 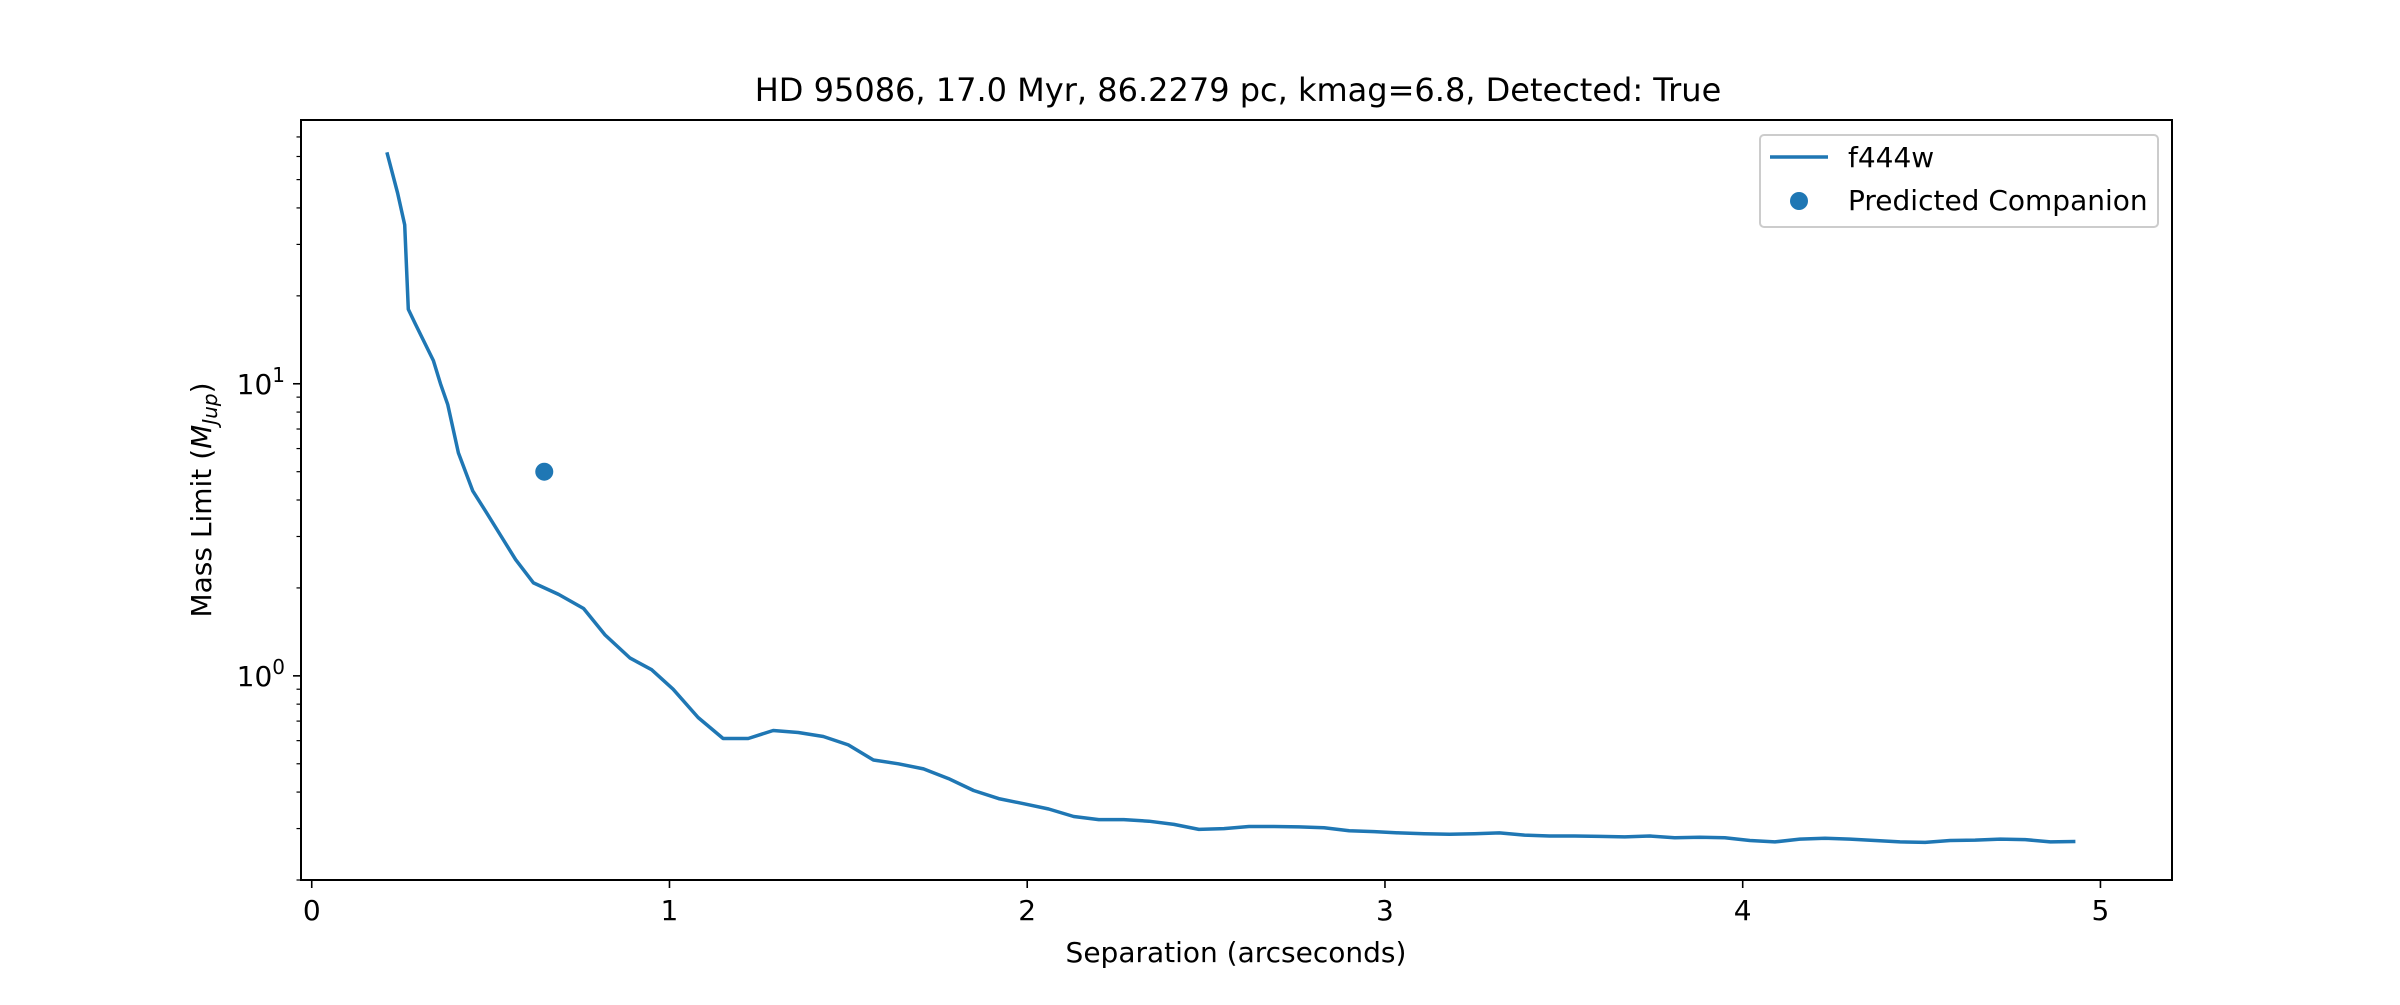 I want to click on legend-box, so click(x=1959, y=181).